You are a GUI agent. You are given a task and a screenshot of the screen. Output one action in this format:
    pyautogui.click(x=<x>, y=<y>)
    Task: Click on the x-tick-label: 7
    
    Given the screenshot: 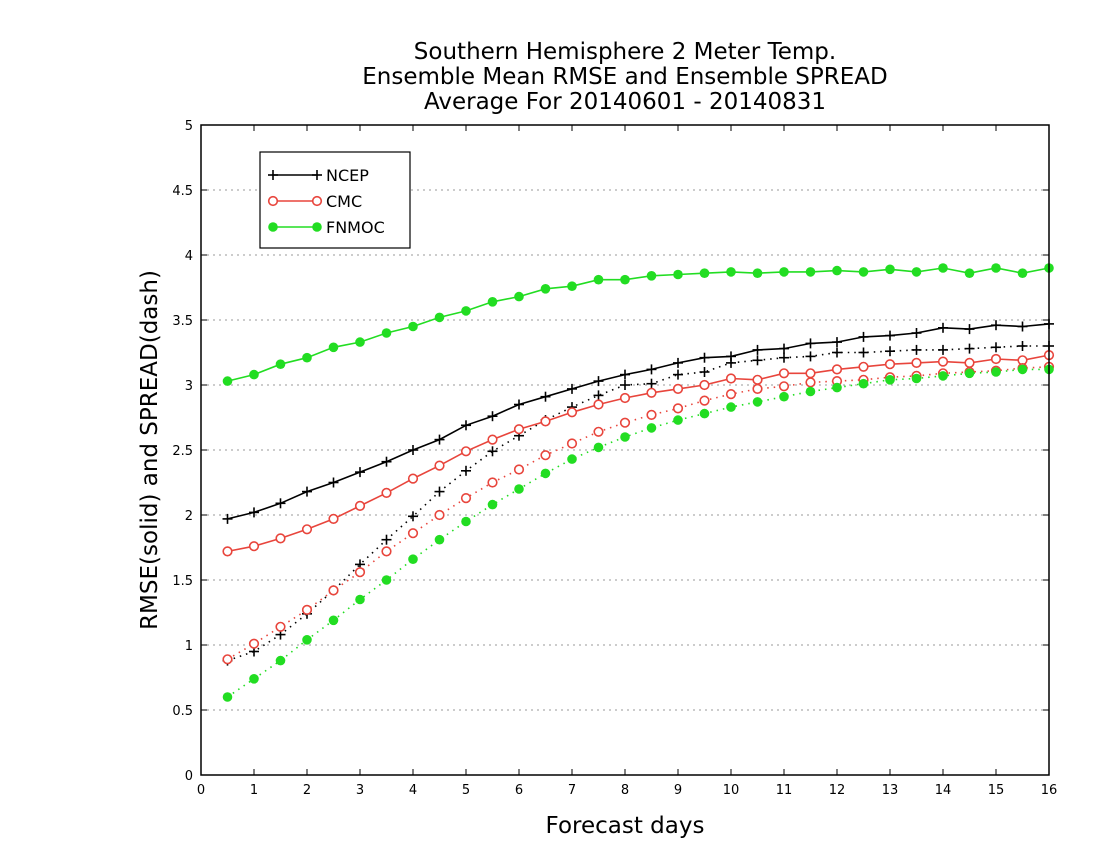 What is the action you would take?
    pyautogui.click(x=572, y=790)
    